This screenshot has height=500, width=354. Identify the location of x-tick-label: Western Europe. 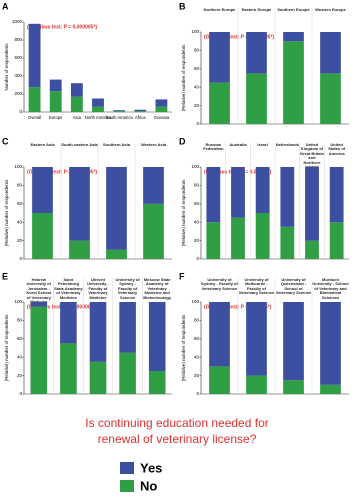
(330, 10).